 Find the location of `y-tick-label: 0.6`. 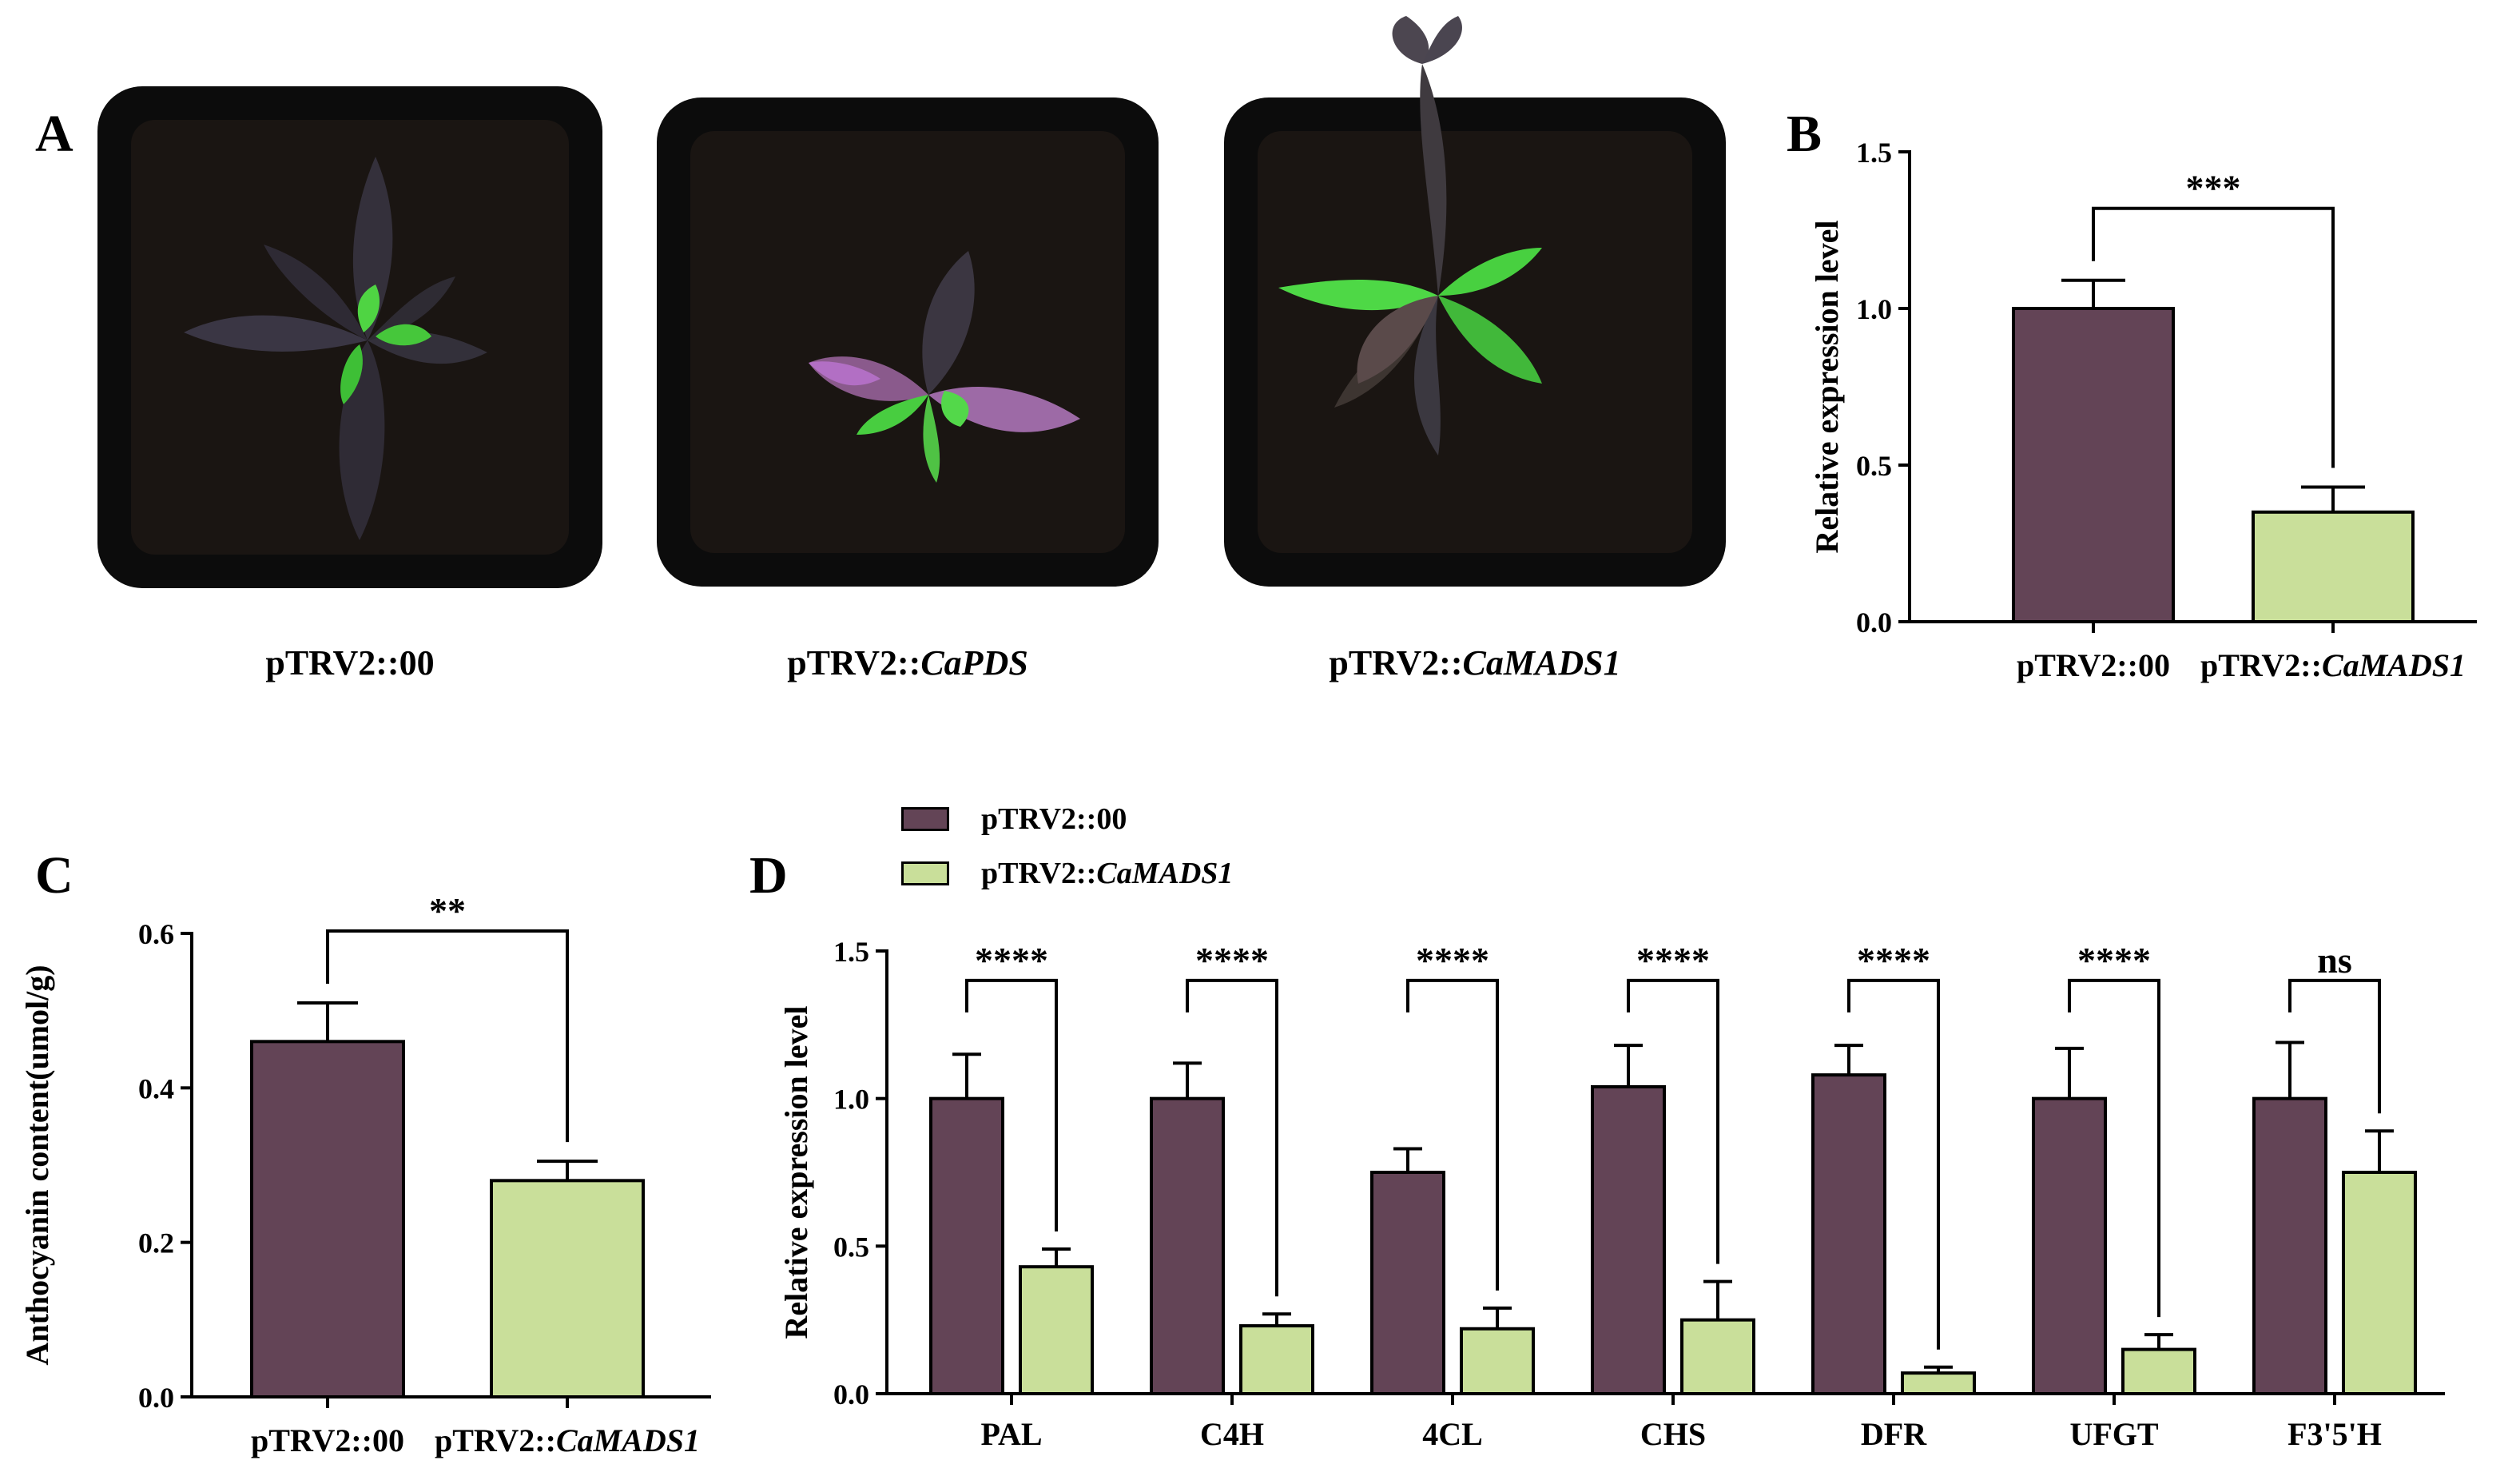

y-tick-label: 0.6 is located at coordinates (156, 934).